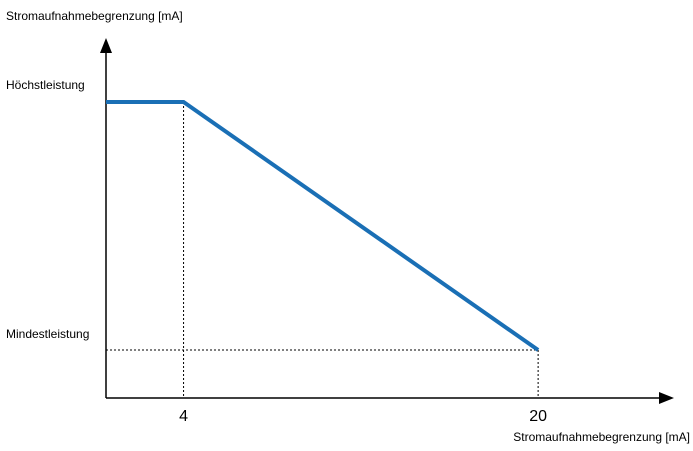  Describe the element at coordinates (45, 85) in the screenshot. I see `y-level-max-label: Höchstleistung` at that location.